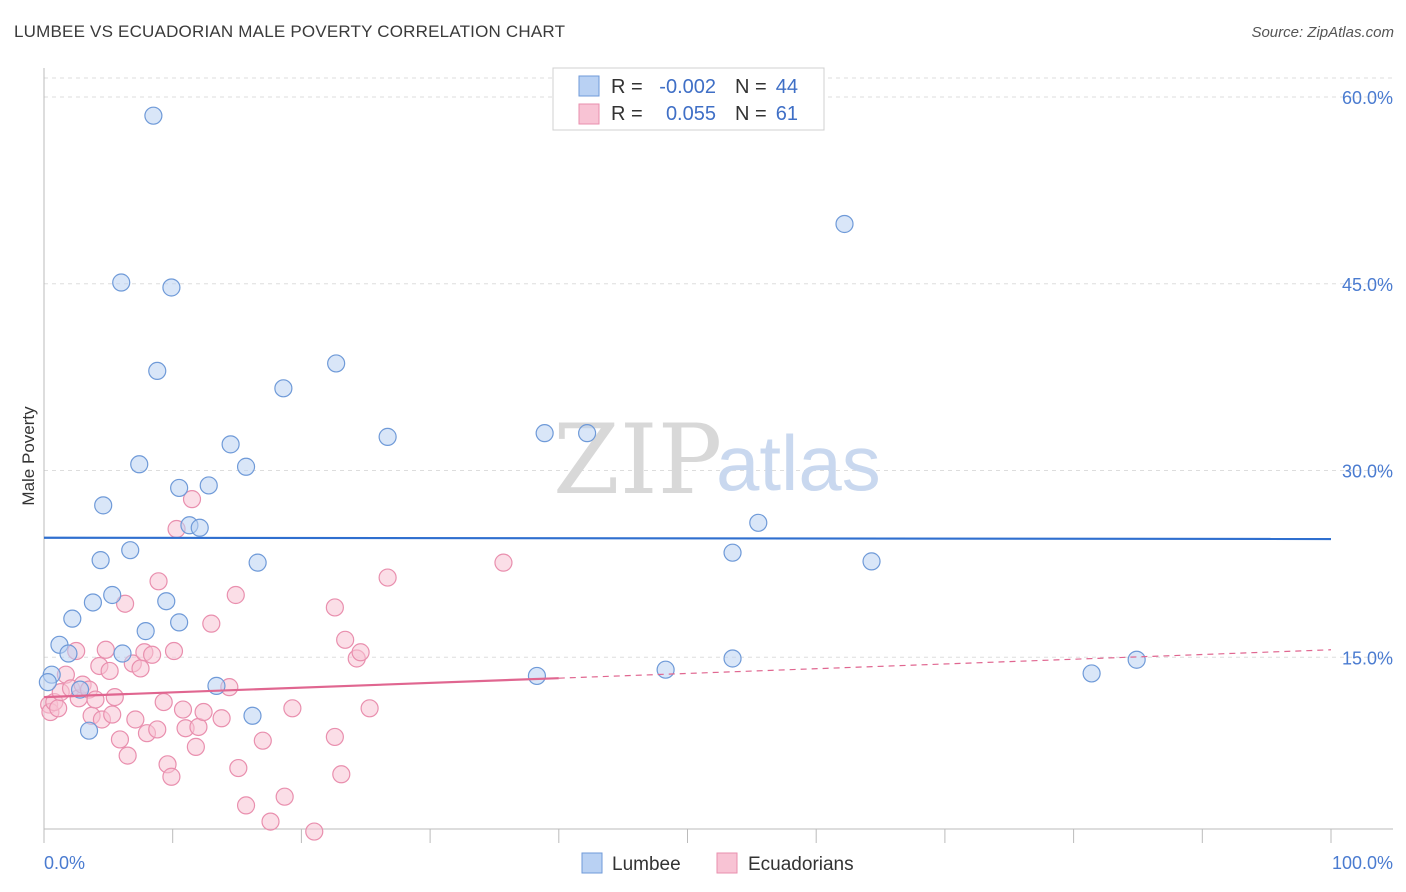 The height and width of the screenshot is (892, 1406). What do you see at coordinates (787, 87) in the screenshot?
I see `legend-n-value-1: 44` at bounding box center [787, 87].